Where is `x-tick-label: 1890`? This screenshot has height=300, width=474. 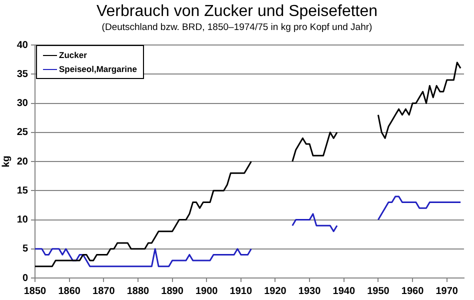 x-tick-label: 1890 is located at coordinates (172, 291).